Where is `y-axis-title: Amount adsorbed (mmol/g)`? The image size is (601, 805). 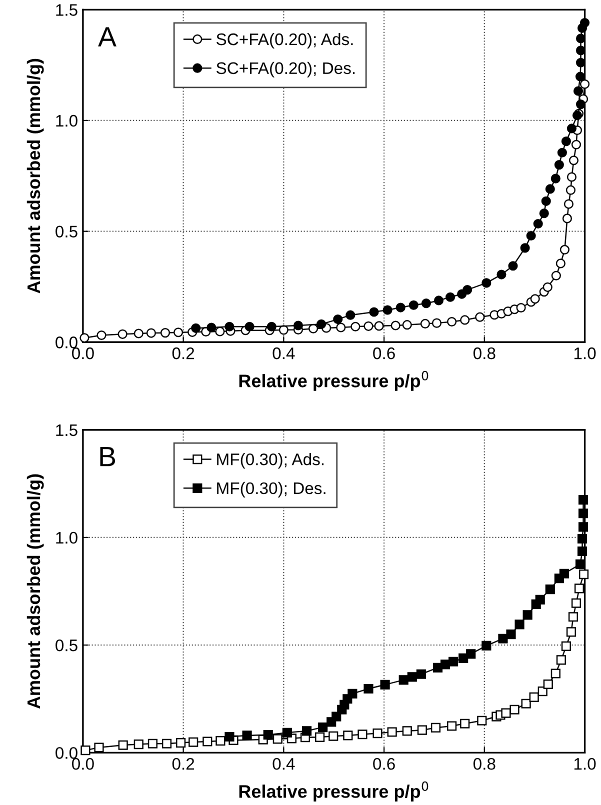
y-axis-title: Amount adsorbed (mmol/g) is located at coordinates (35, 591).